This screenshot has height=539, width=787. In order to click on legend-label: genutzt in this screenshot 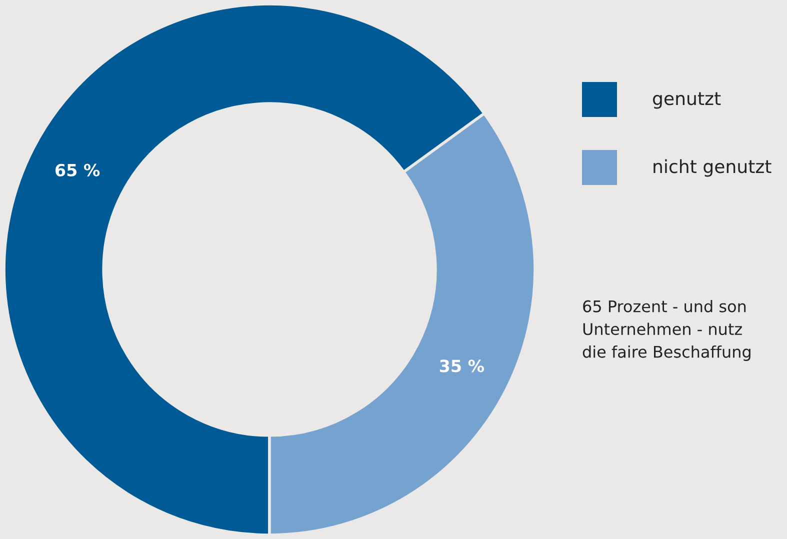, I will do `click(686, 100)`.